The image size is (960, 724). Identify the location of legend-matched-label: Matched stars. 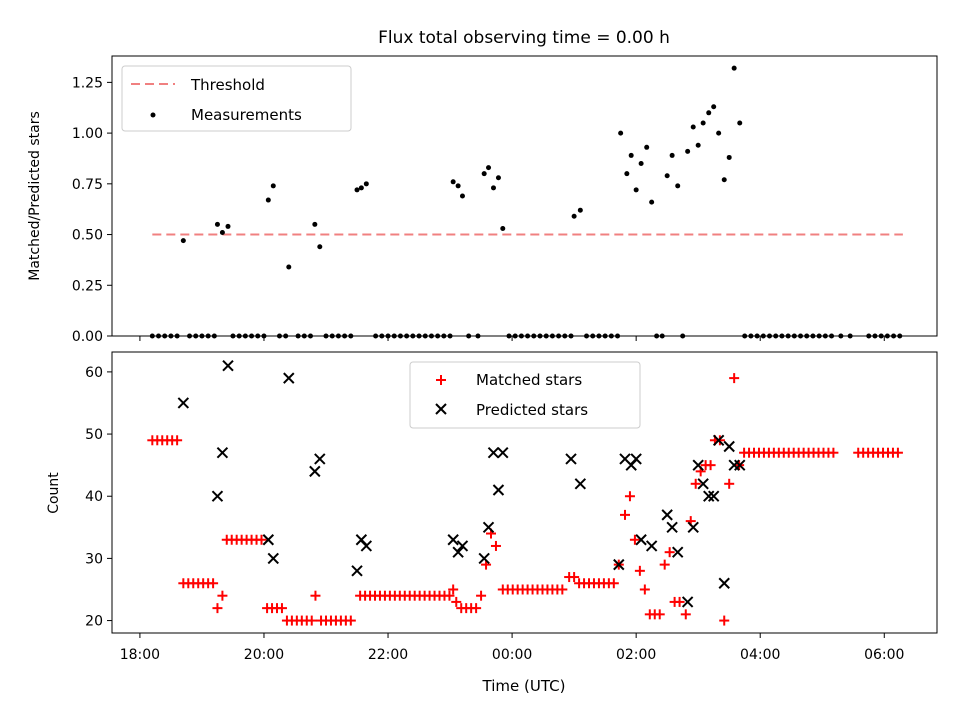
(529, 380).